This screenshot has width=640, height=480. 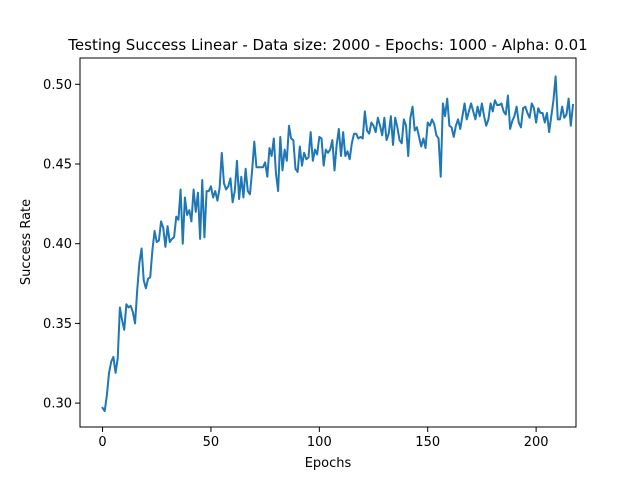 What do you see at coordinates (26, 242) in the screenshot?
I see `y-axis-label: Success Rate` at bounding box center [26, 242].